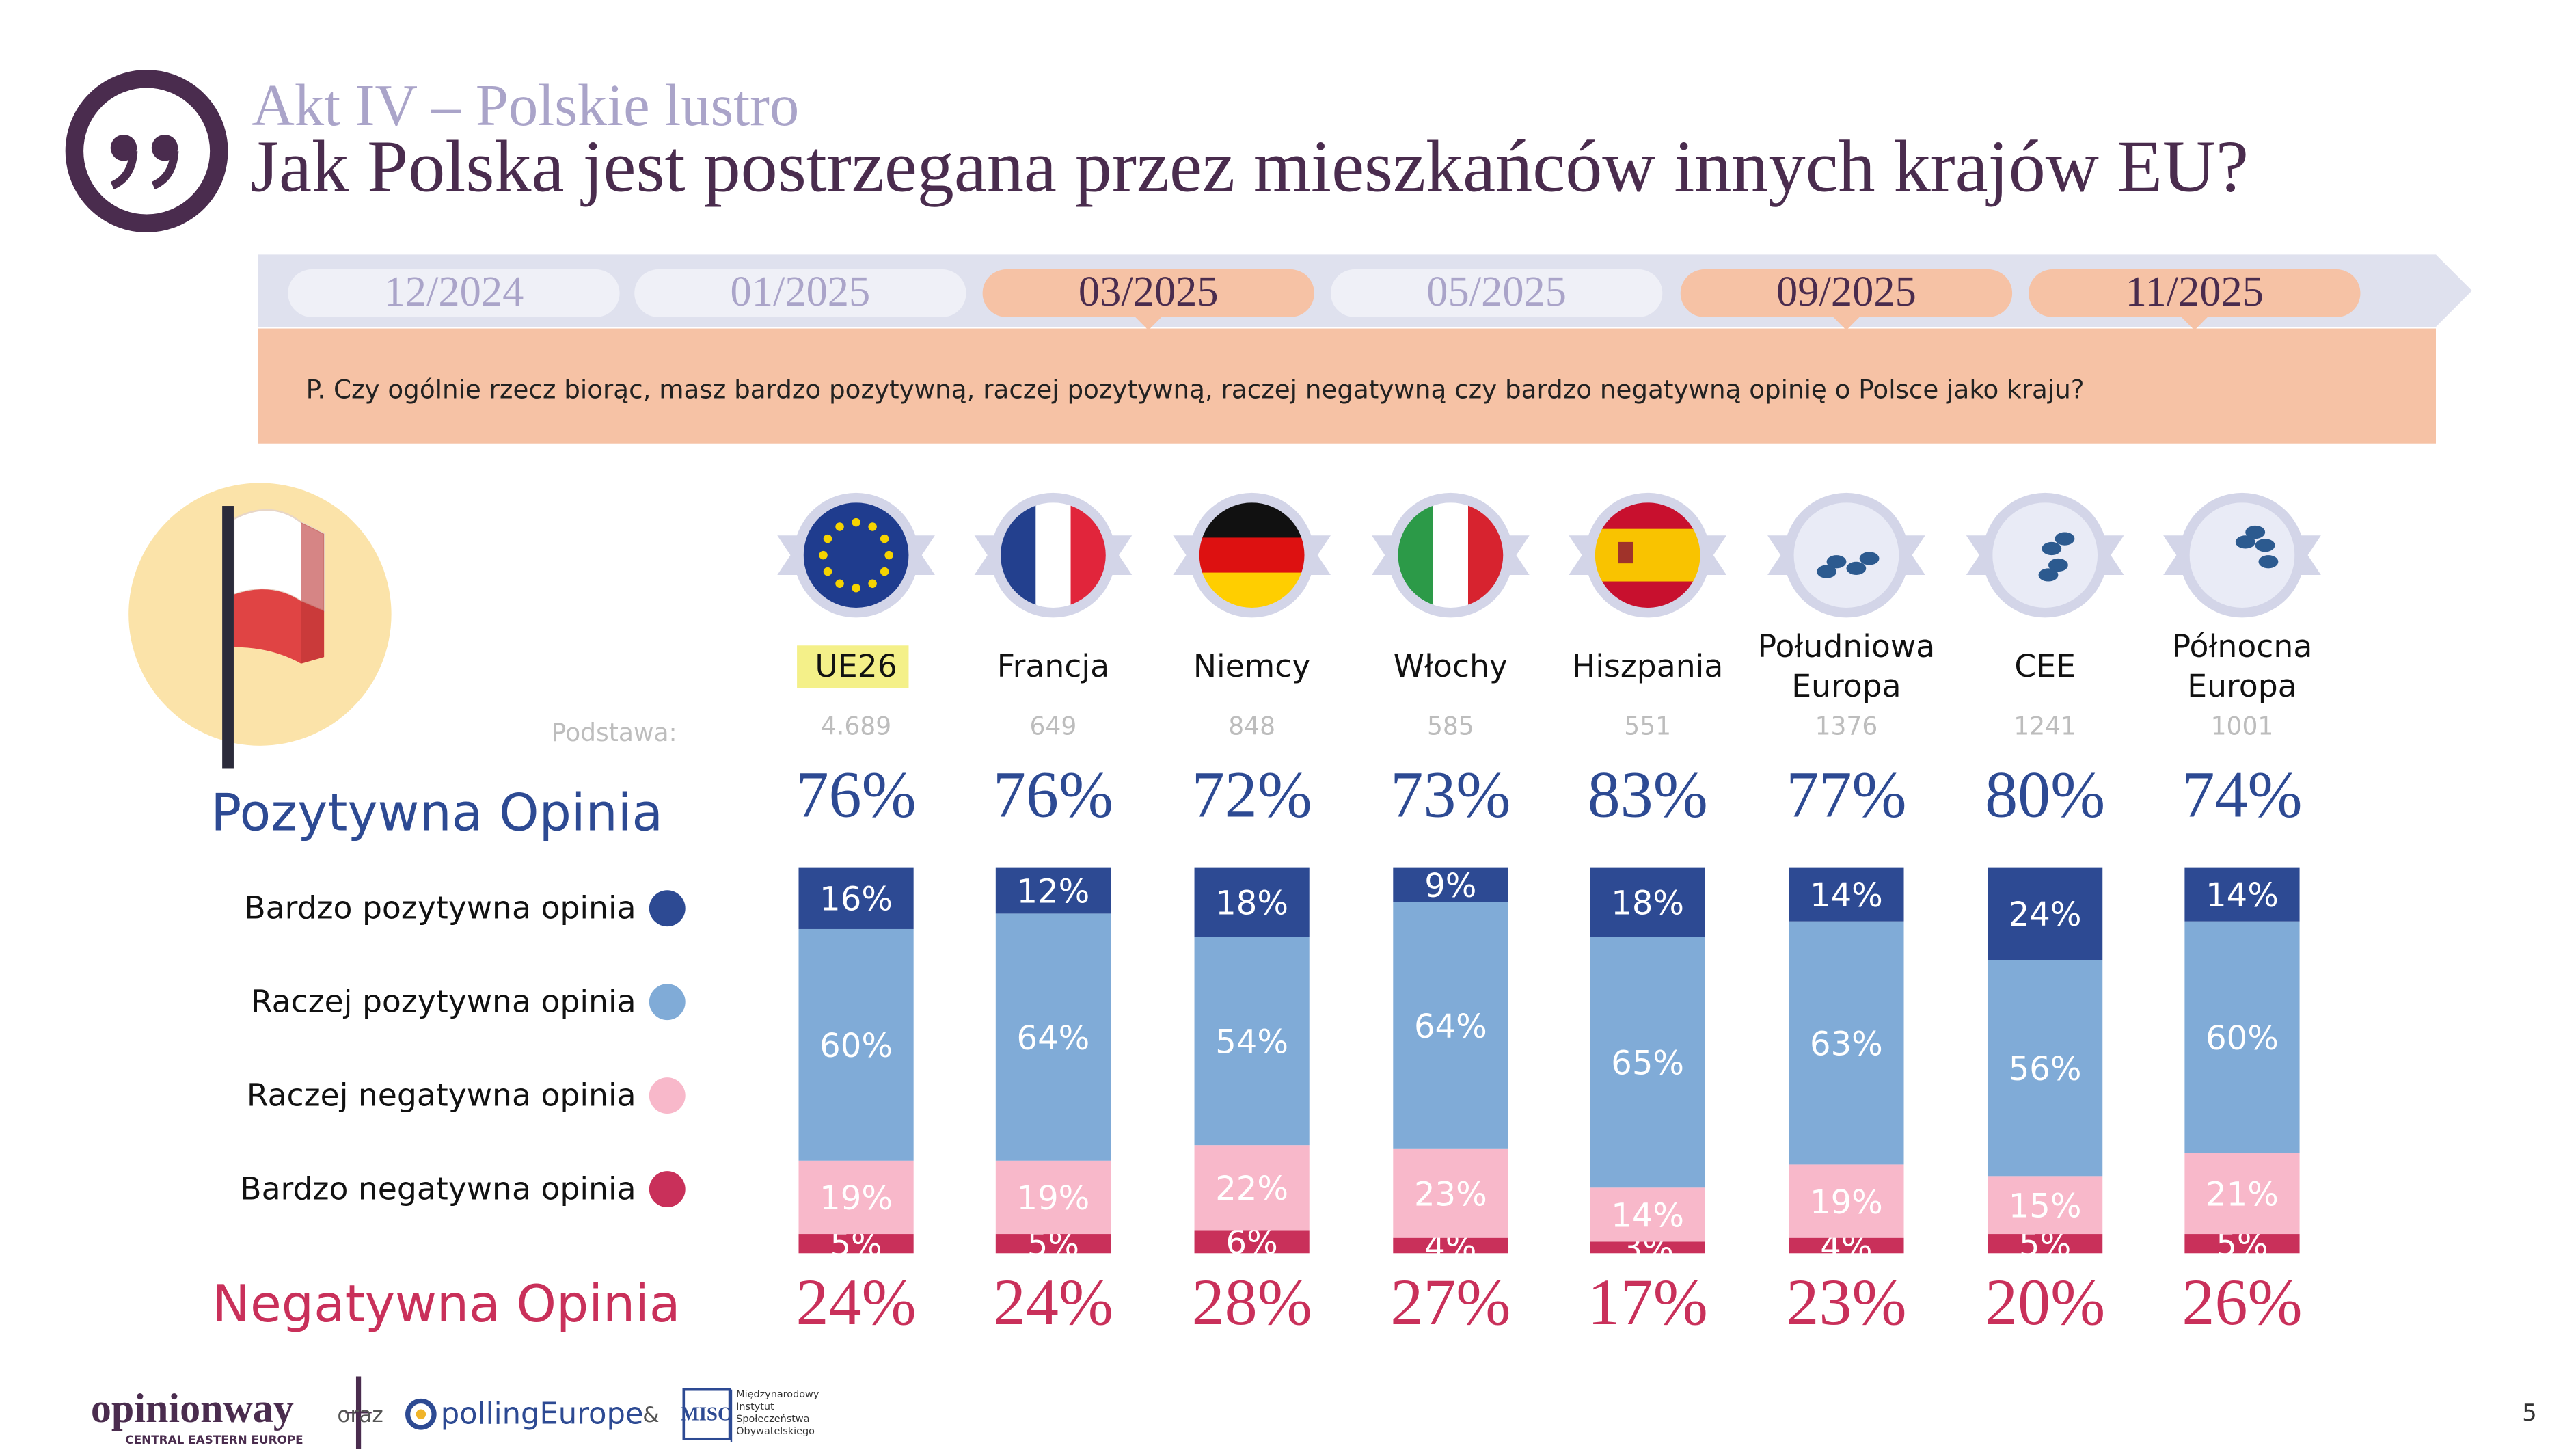 The width and height of the screenshot is (2576, 1452). I want to click on category-label: CEE, so click(2045, 667).